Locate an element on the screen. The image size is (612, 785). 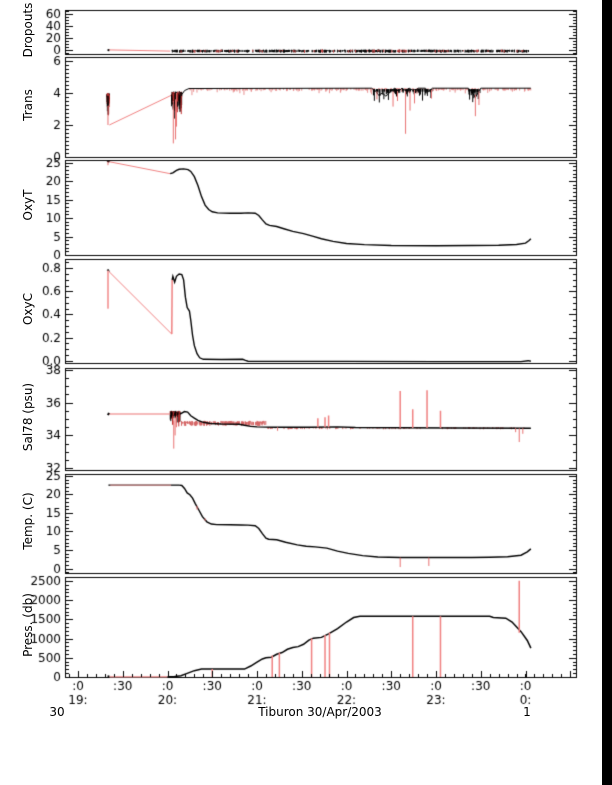
day-label-right: 1 is located at coordinates (527, 712).